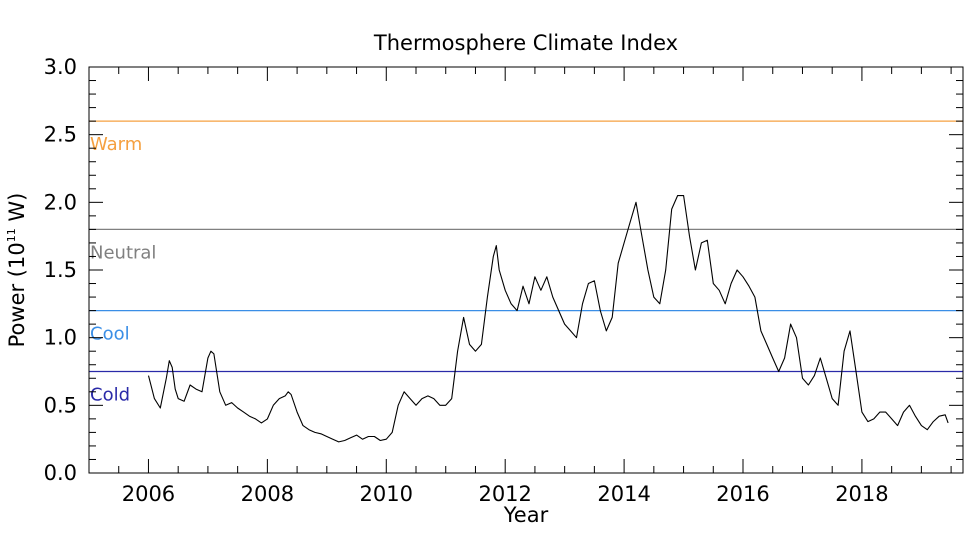  Describe the element at coordinates (504, 494) in the screenshot. I see `x-tick-label: 2012` at that location.